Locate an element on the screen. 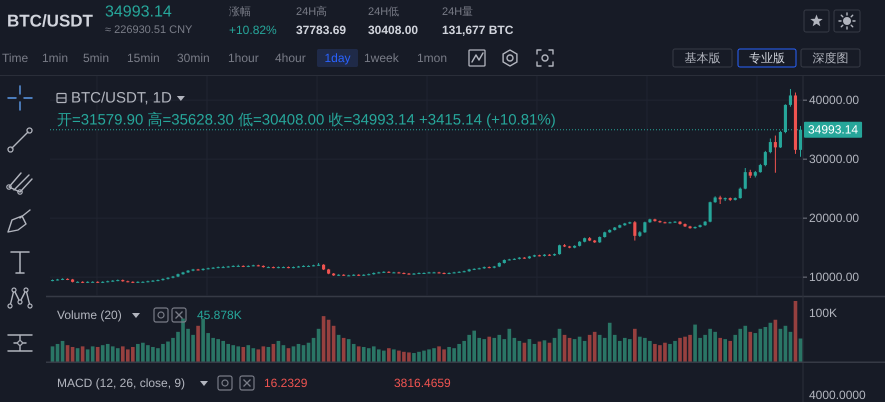 The width and height of the screenshot is (885, 402). text: 4hour is located at coordinates (290, 58).